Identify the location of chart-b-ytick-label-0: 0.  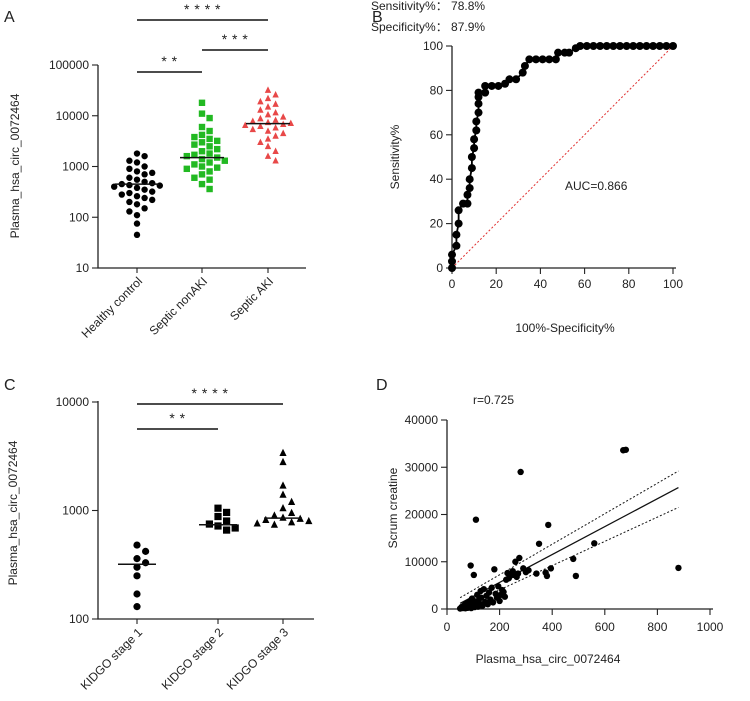
(439, 268).